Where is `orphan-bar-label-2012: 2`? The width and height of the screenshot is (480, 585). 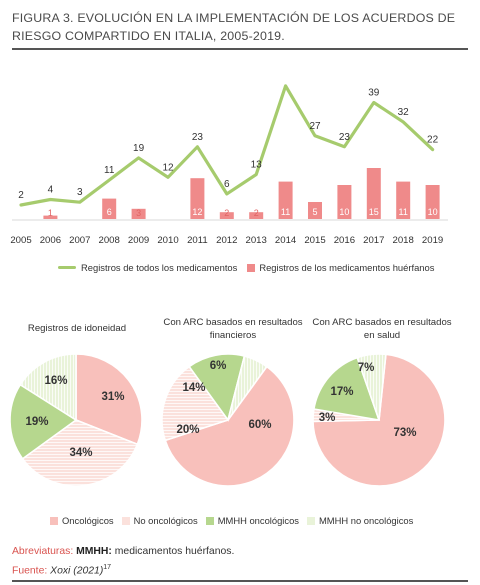
orphan-bar-label-2012: 2 is located at coordinates (226, 213).